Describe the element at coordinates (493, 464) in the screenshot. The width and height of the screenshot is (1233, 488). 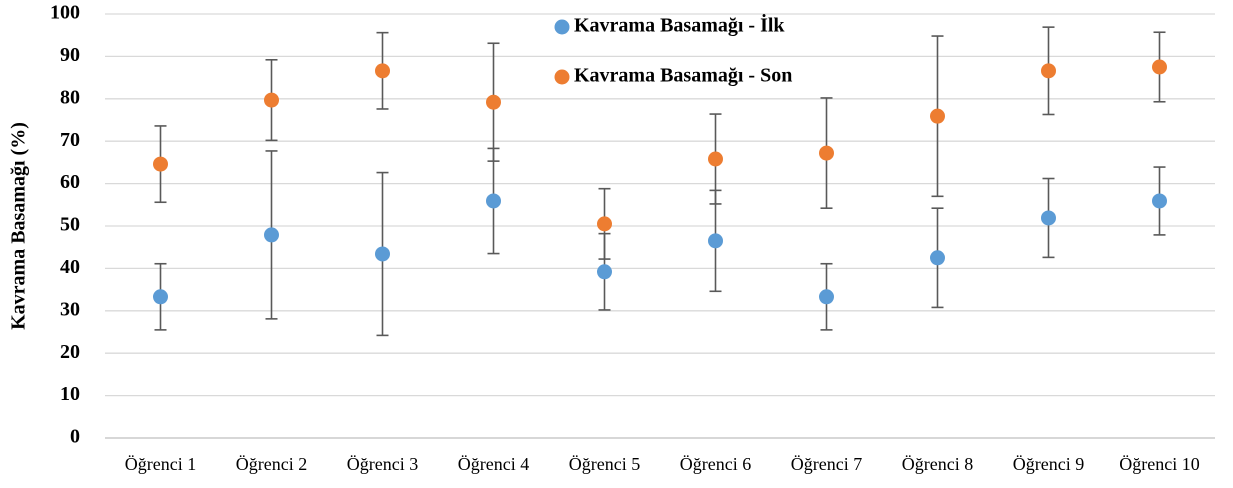
I see `x-tick-label: Öğrenci 4` at that location.